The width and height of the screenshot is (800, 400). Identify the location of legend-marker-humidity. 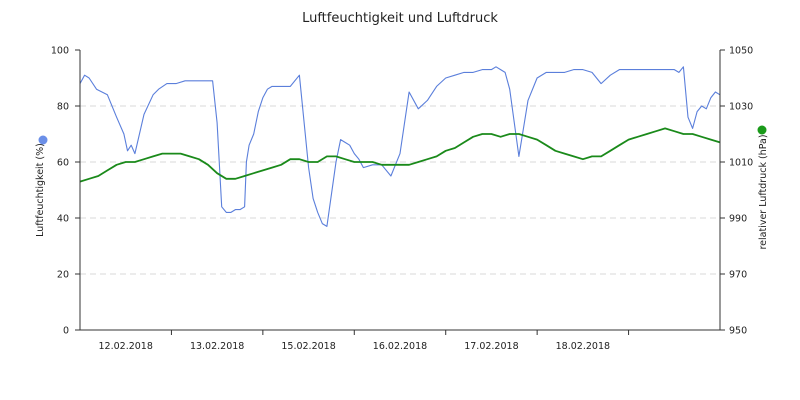
(43, 140).